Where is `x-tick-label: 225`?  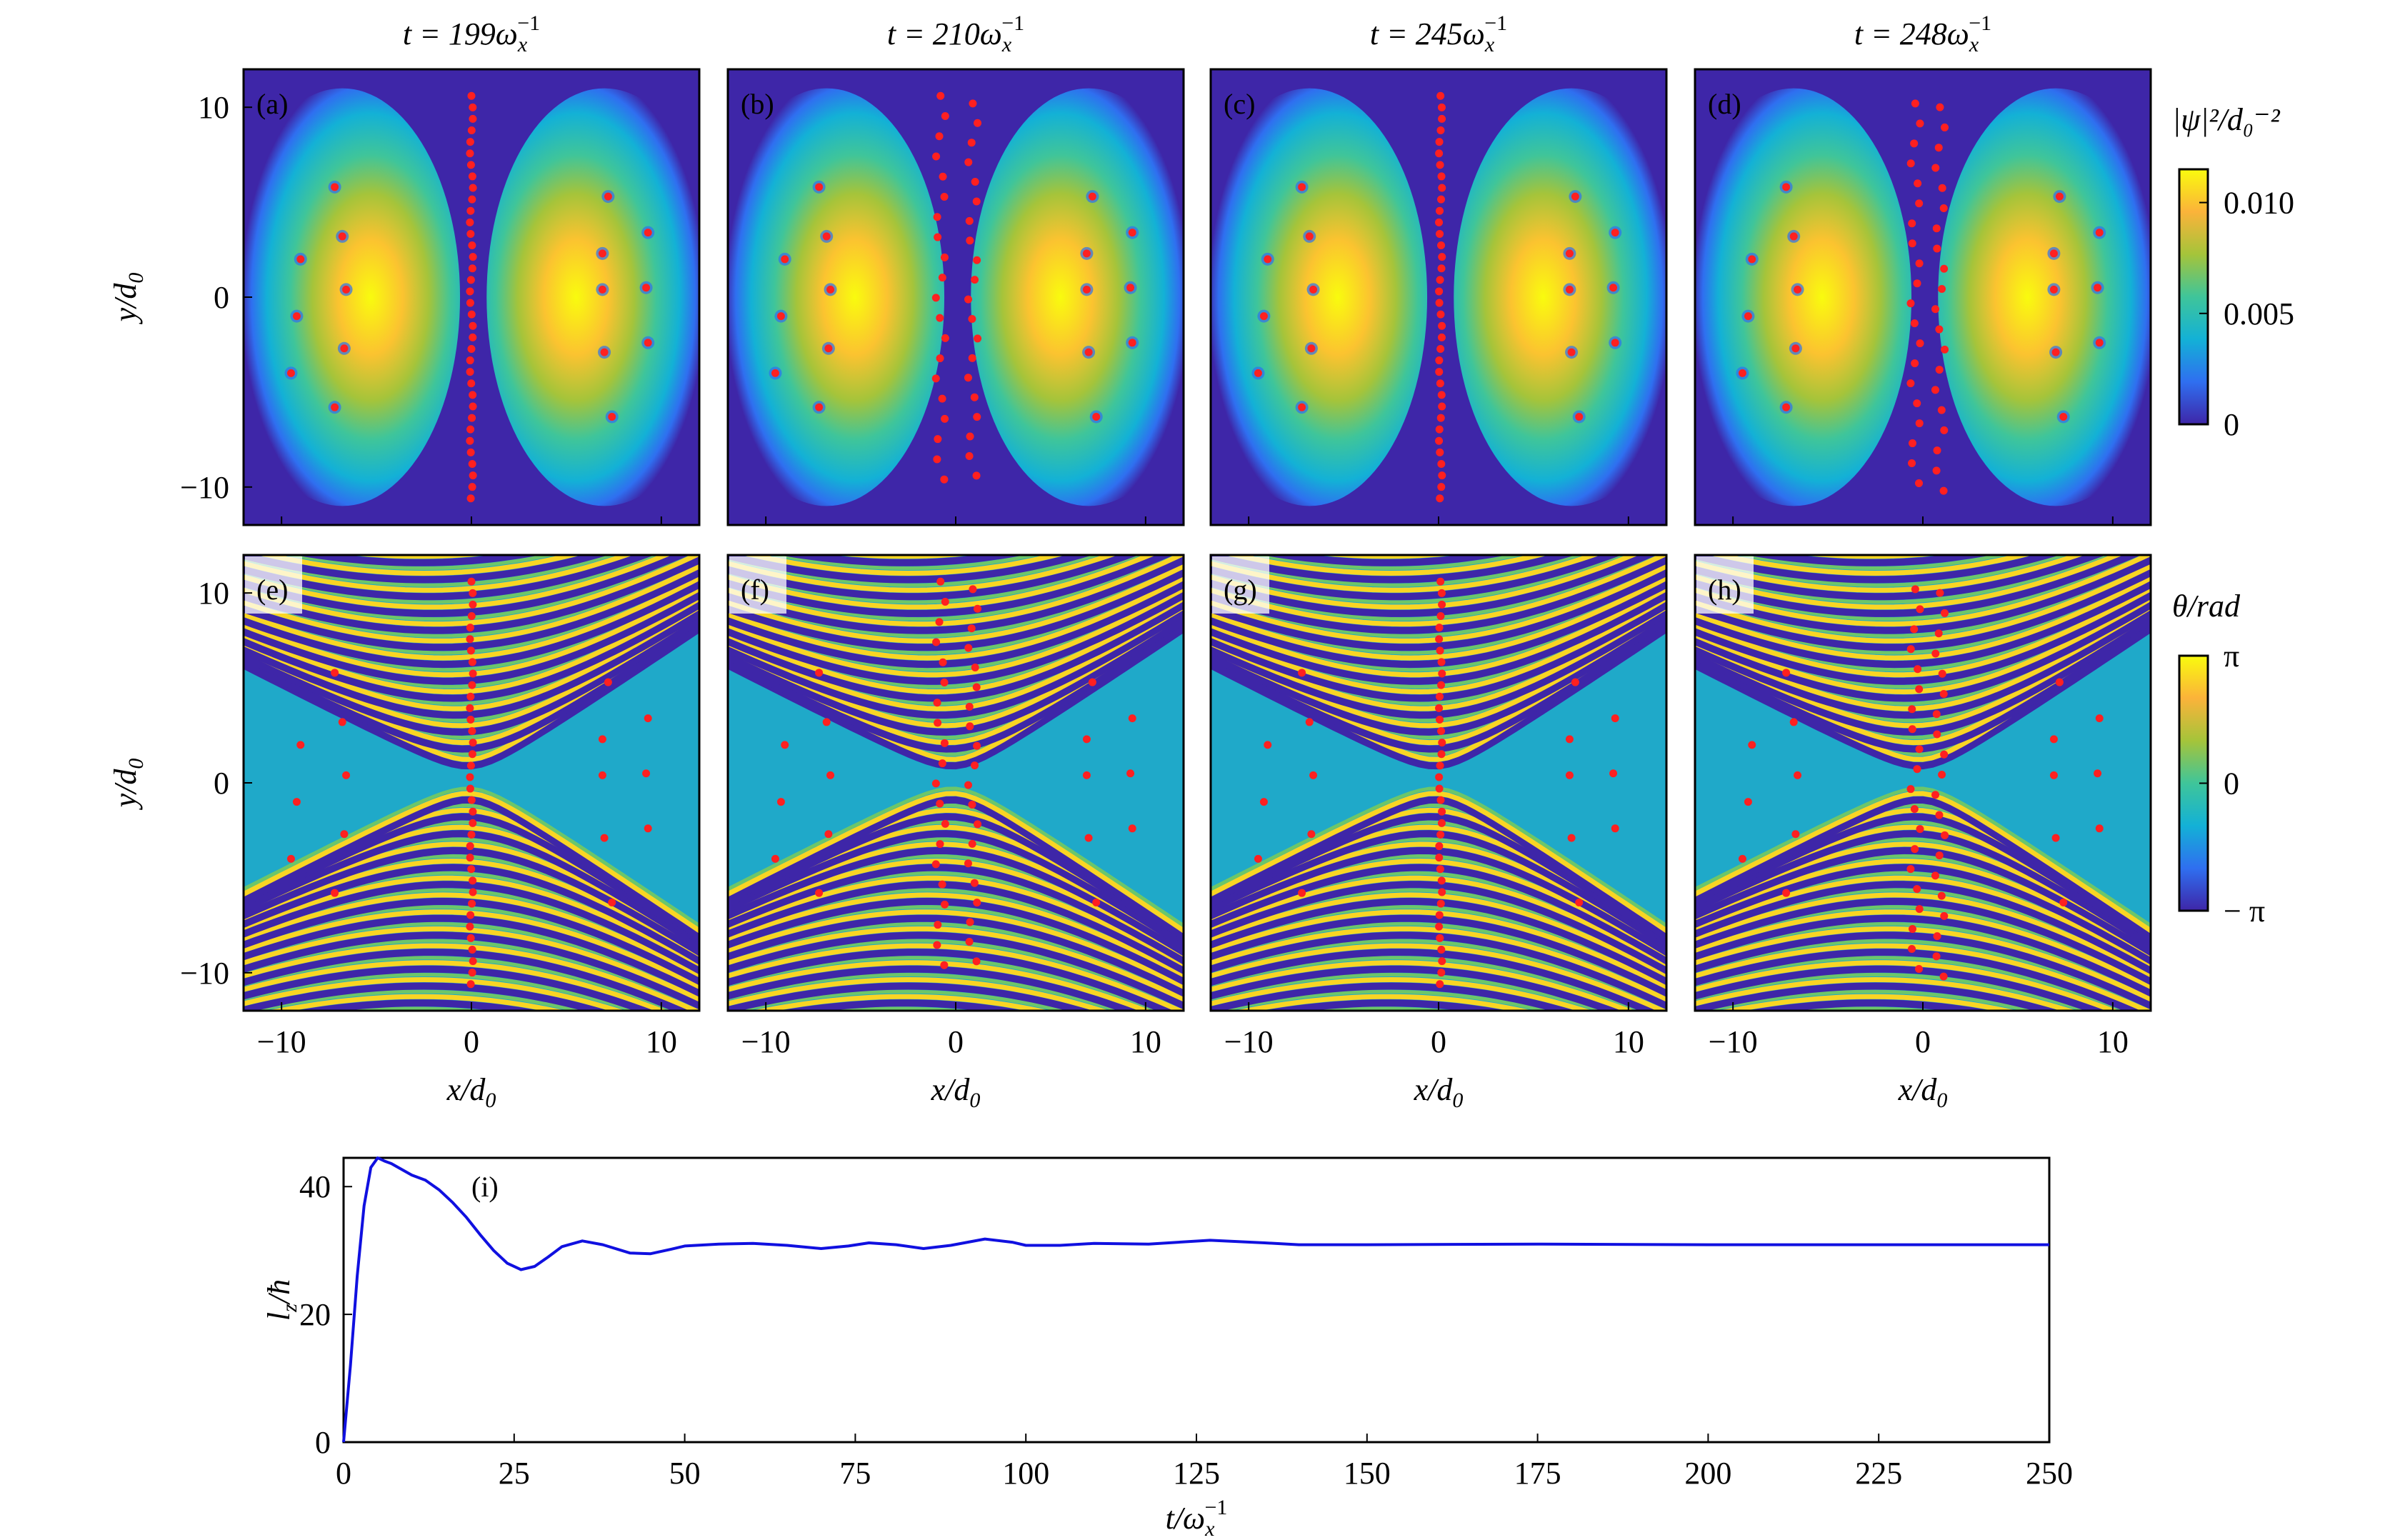 x-tick-label: 225 is located at coordinates (1878, 1473).